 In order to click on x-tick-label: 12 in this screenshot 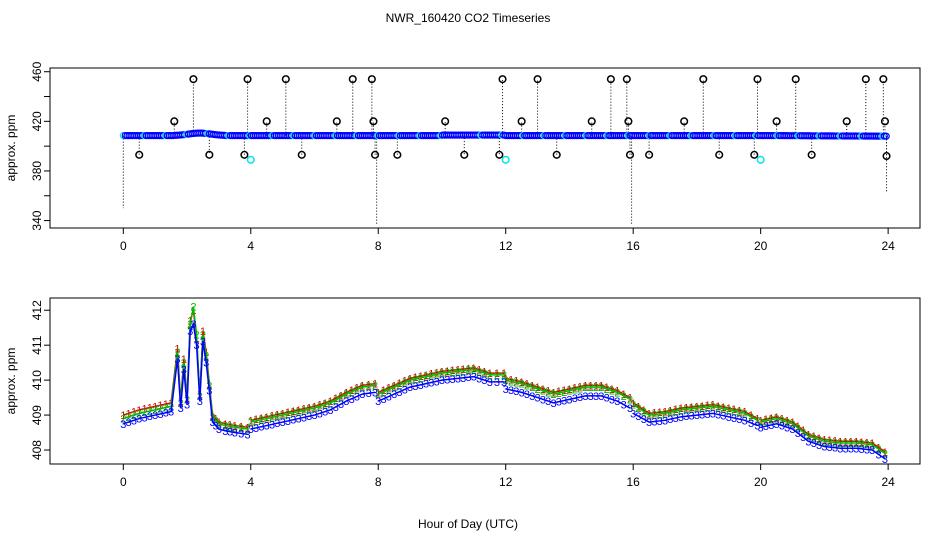, I will do `click(506, 482)`.